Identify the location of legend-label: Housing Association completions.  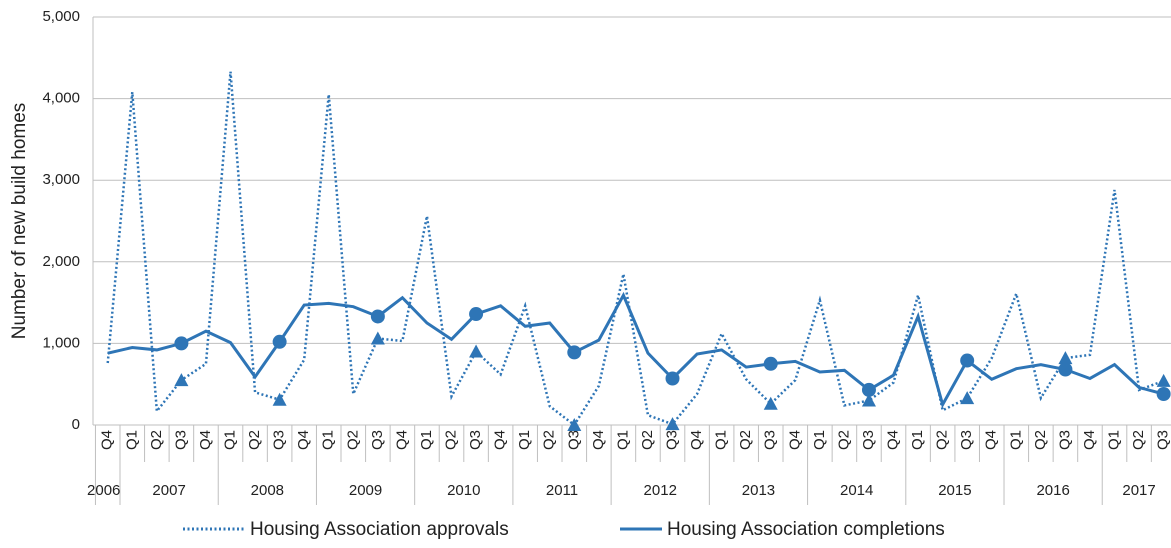
(806, 529).